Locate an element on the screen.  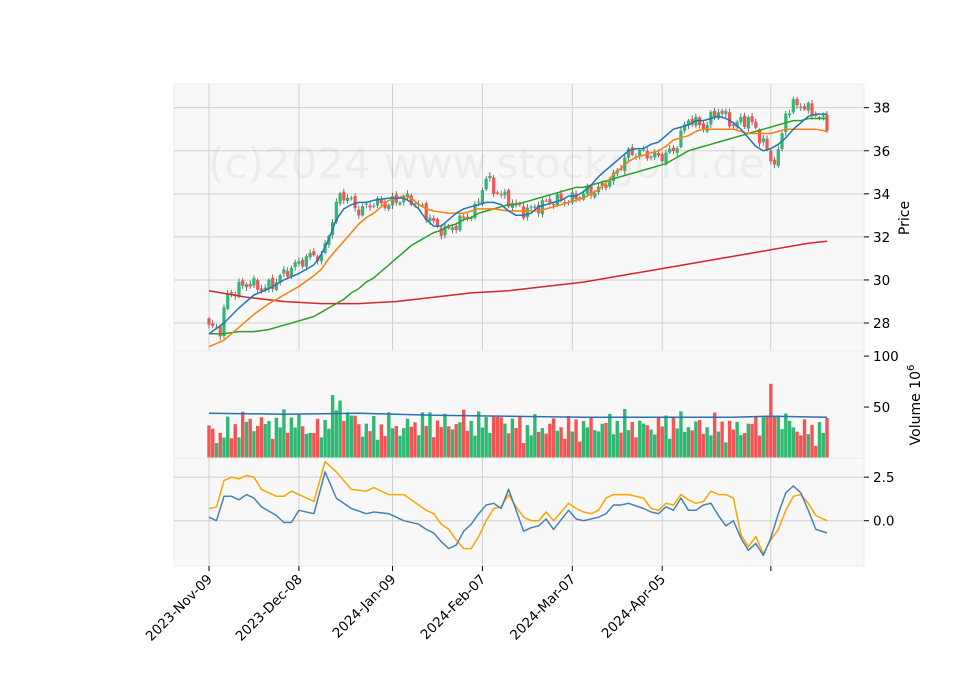
volume-axis-label: Volume 106 is located at coordinates (915, 405).